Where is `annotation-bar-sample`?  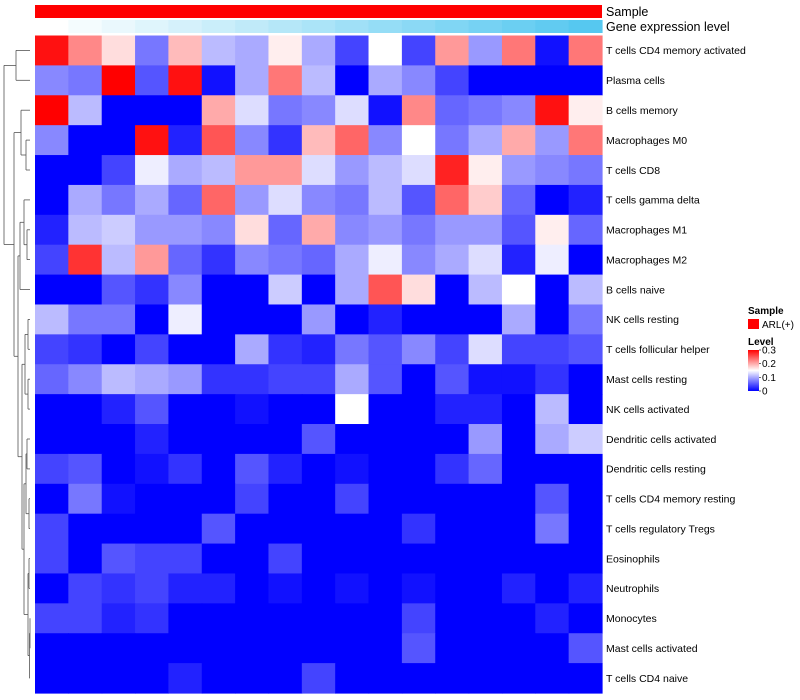
annotation-bar-sample is located at coordinates (318, 11).